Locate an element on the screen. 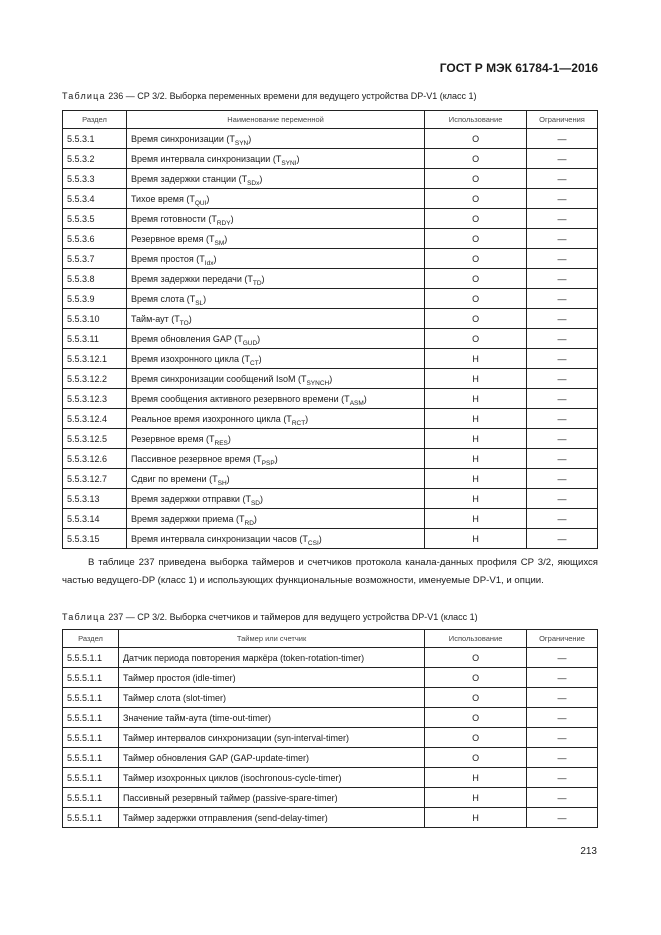 The width and height of the screenshot is (661, 935). name-text: Таймер слота (slot-timer) is located at coordinates (174, 697).